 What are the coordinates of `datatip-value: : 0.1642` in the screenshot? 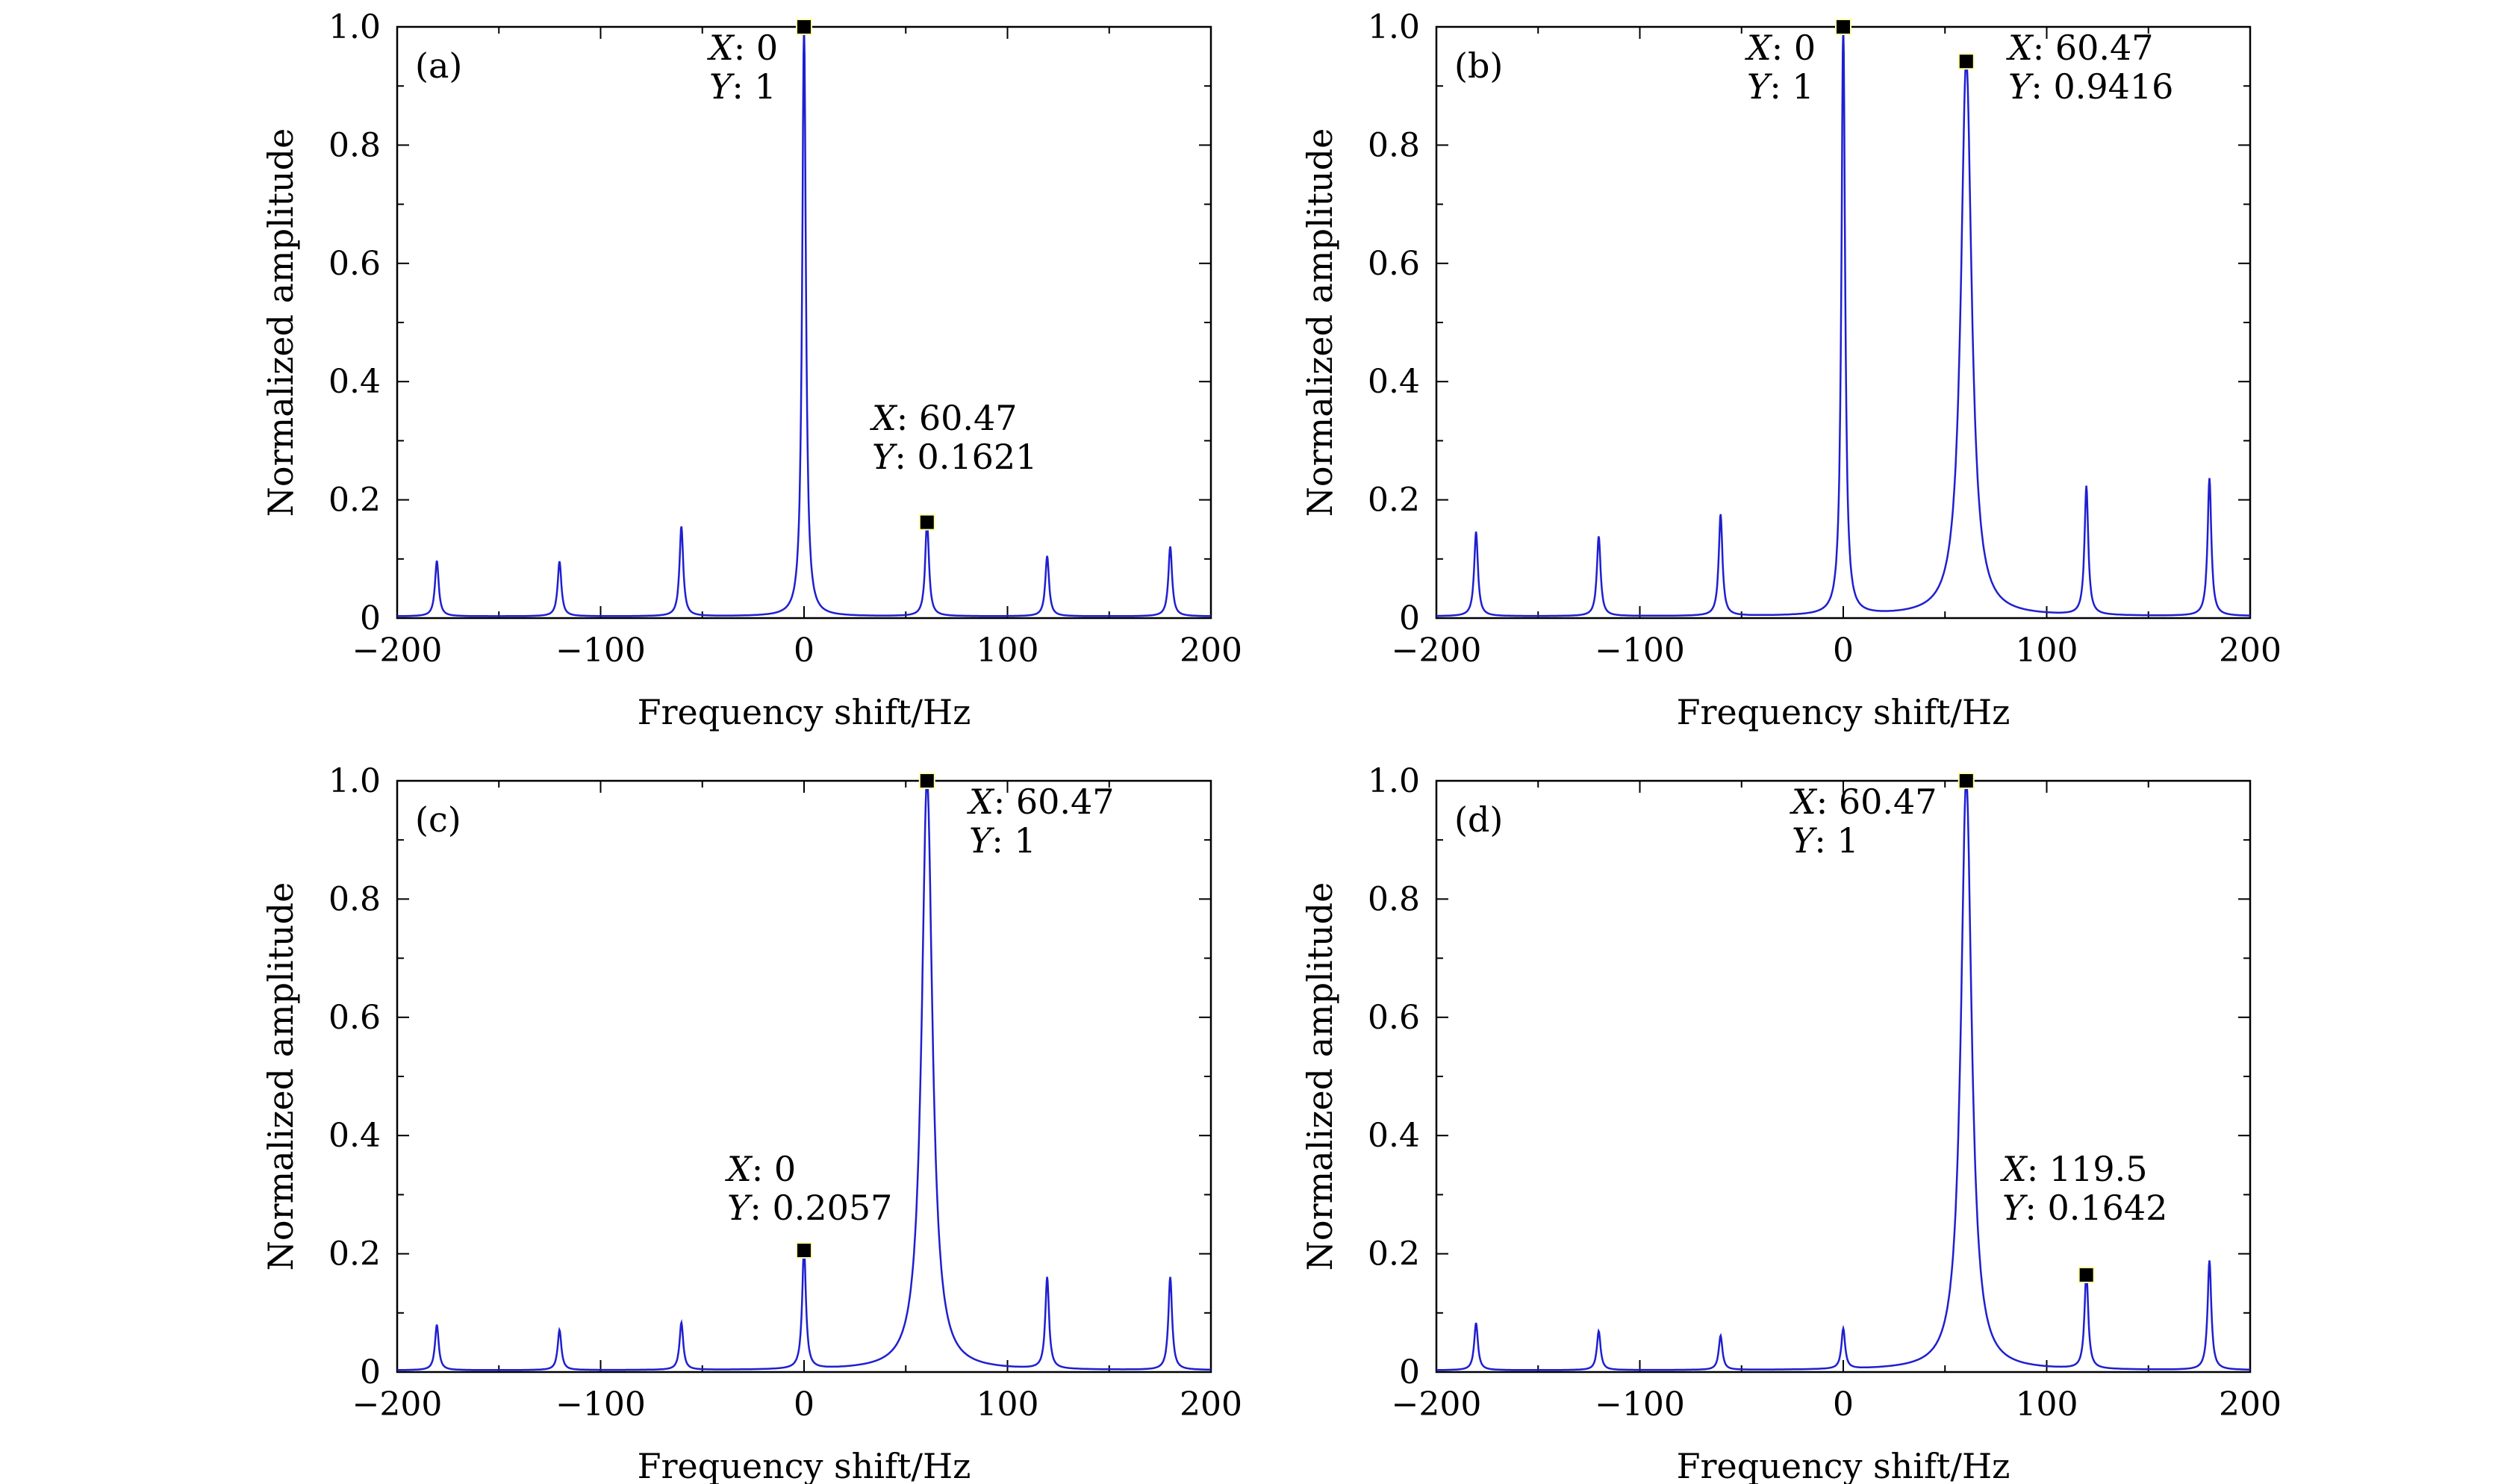 It's located at (2096, 1208).